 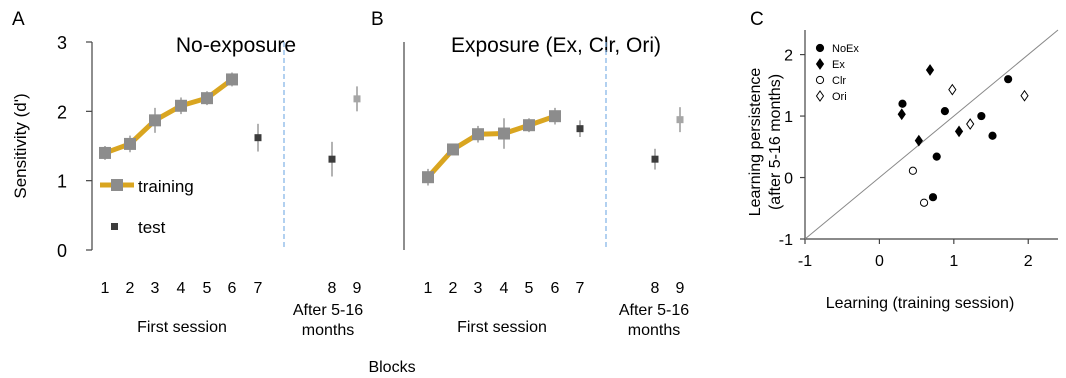 I want to click on legend-swatch-clr, so click(x=820, y=80).